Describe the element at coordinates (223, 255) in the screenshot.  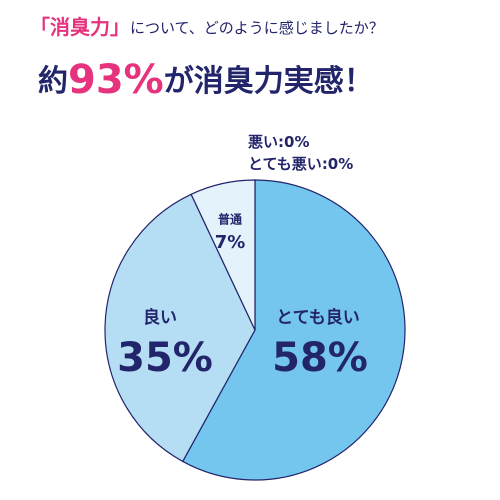
I see `pie-slice` at that location.